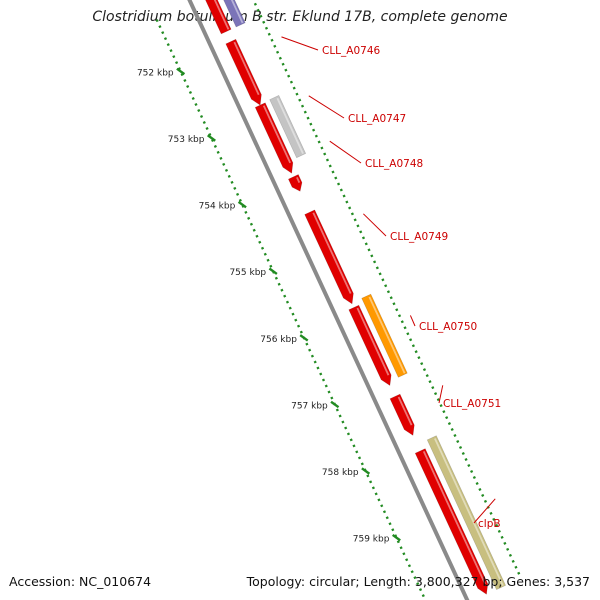 The image size is (600, 600). Describe the element at coordinates (454, 518) in the screenshot. I see `cds-clpb-shade` at that location.